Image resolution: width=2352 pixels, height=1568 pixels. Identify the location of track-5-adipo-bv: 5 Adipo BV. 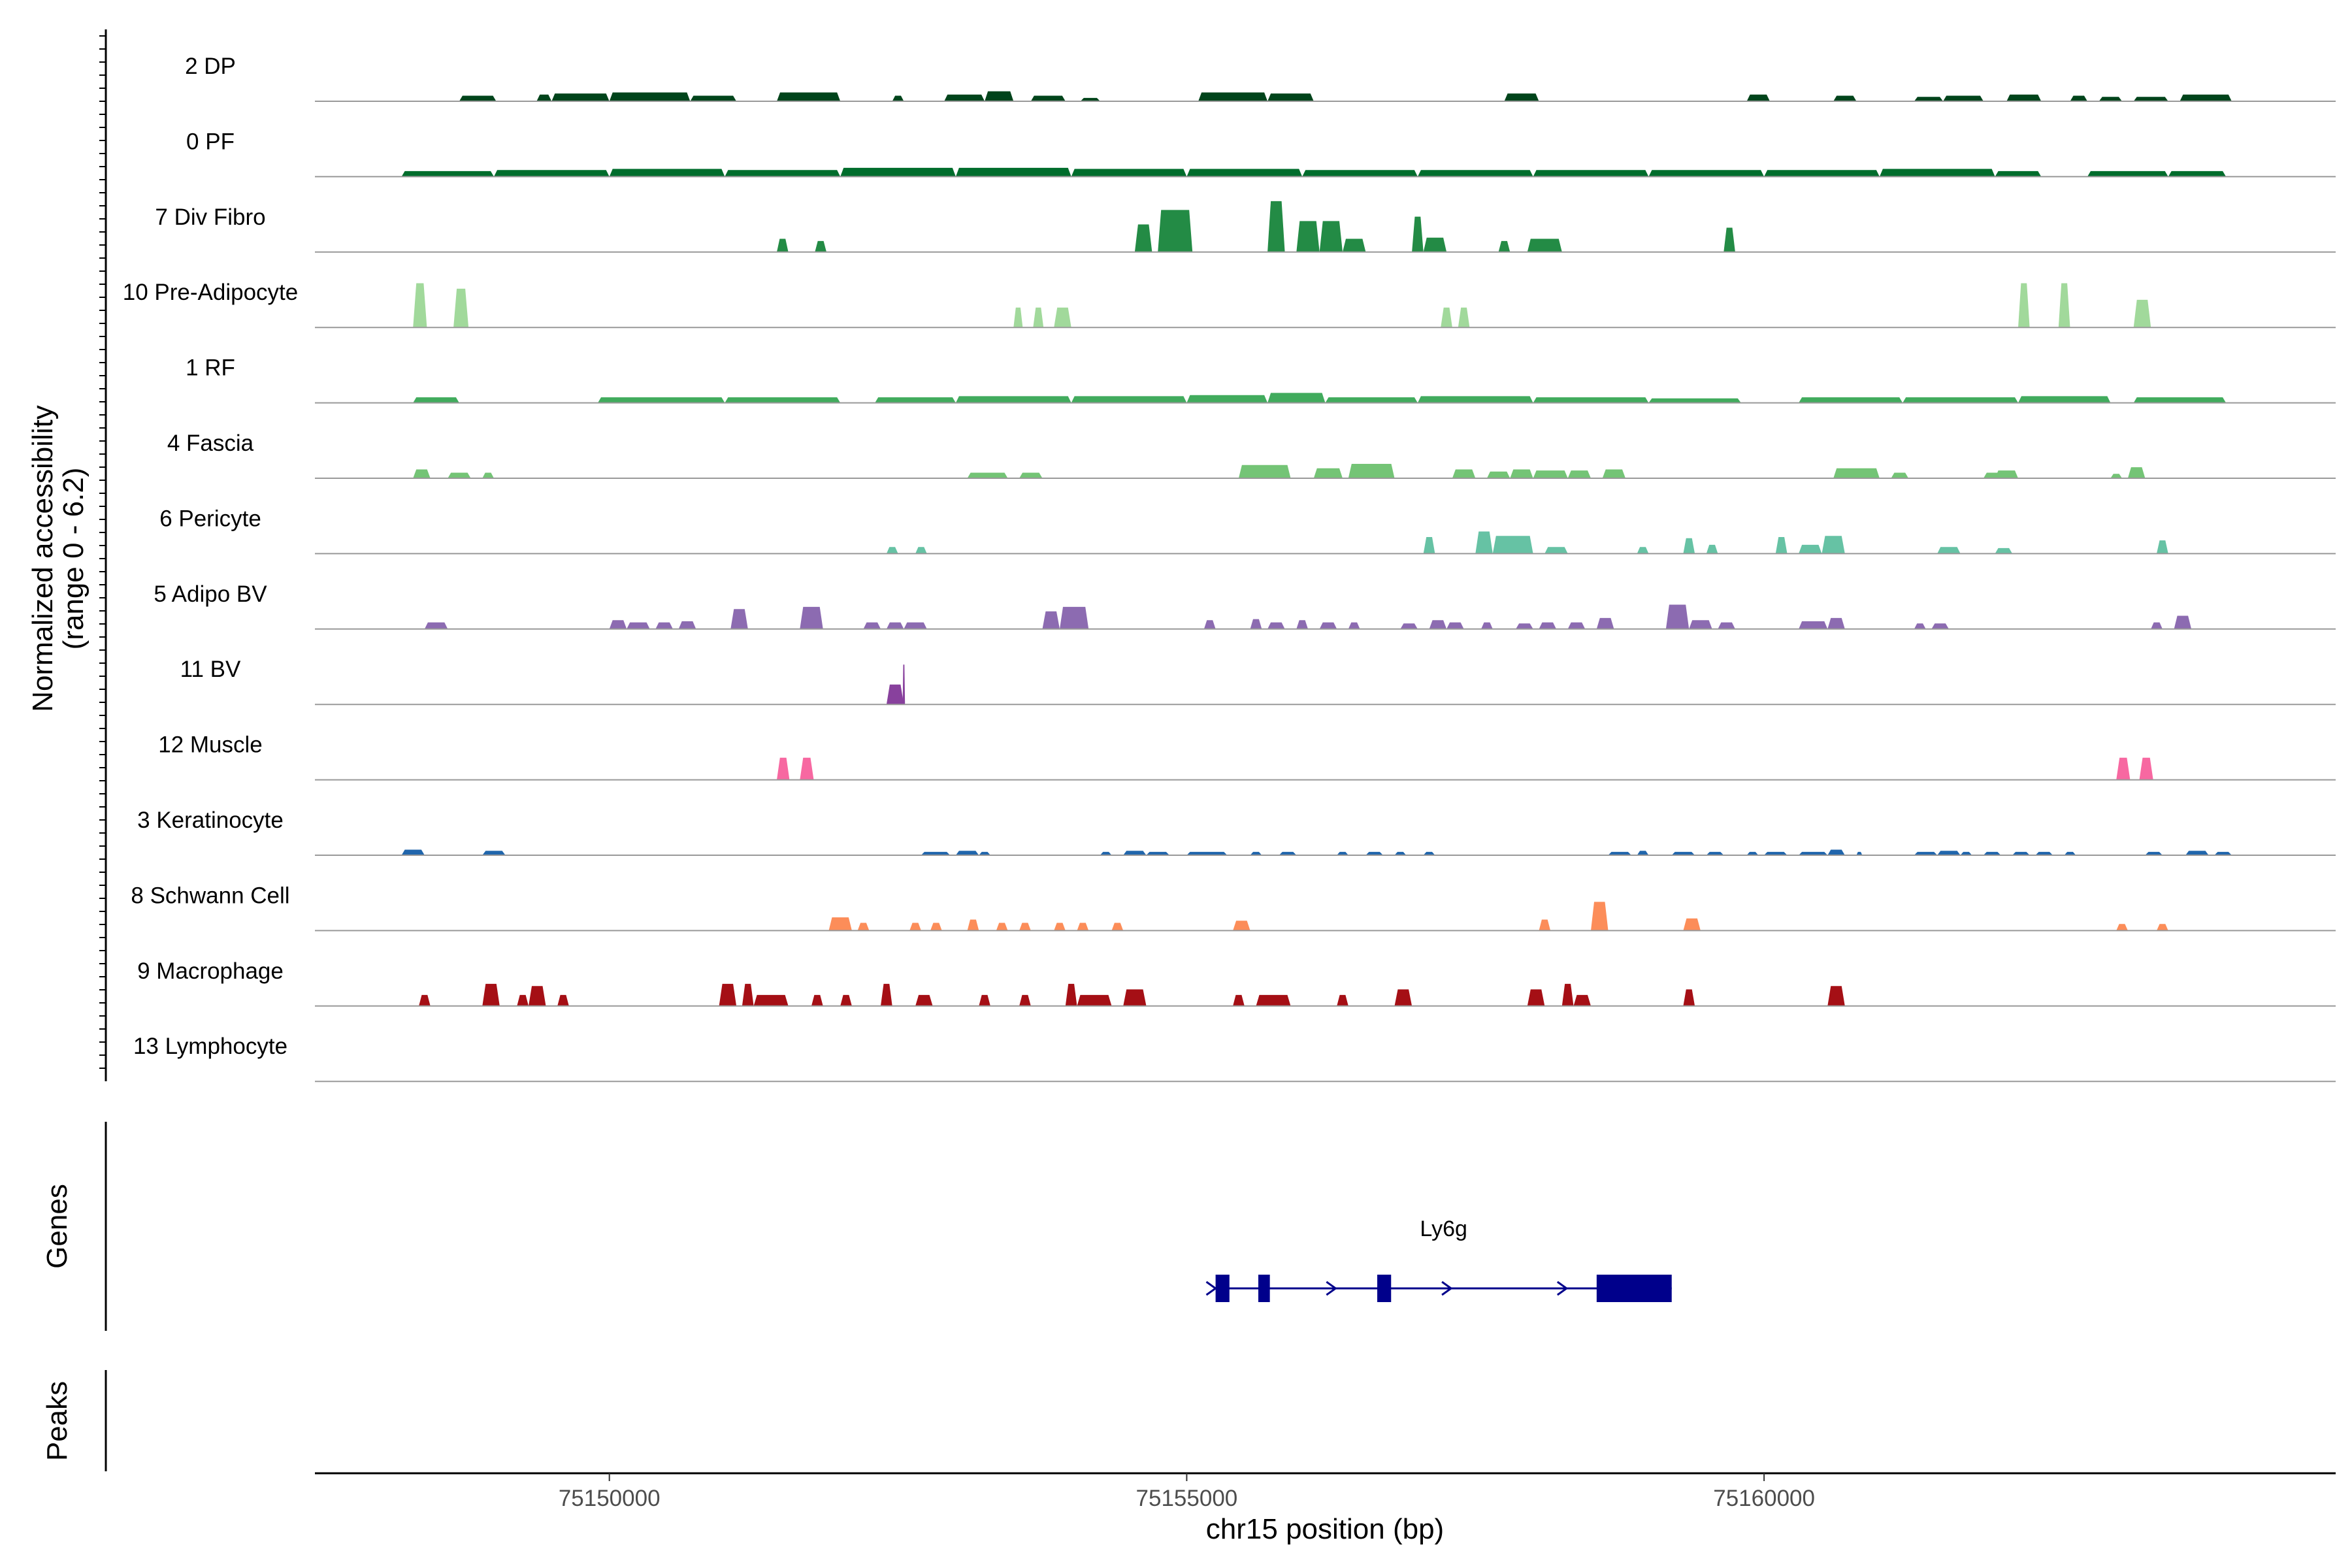
(1245, 605).